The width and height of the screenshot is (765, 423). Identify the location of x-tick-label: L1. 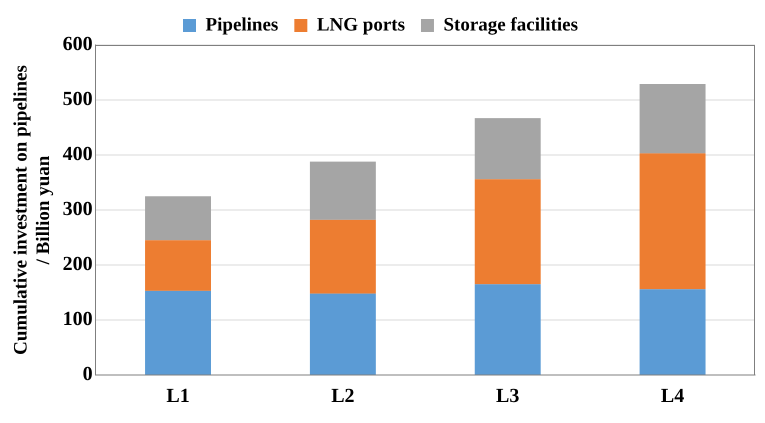
(178, 396).